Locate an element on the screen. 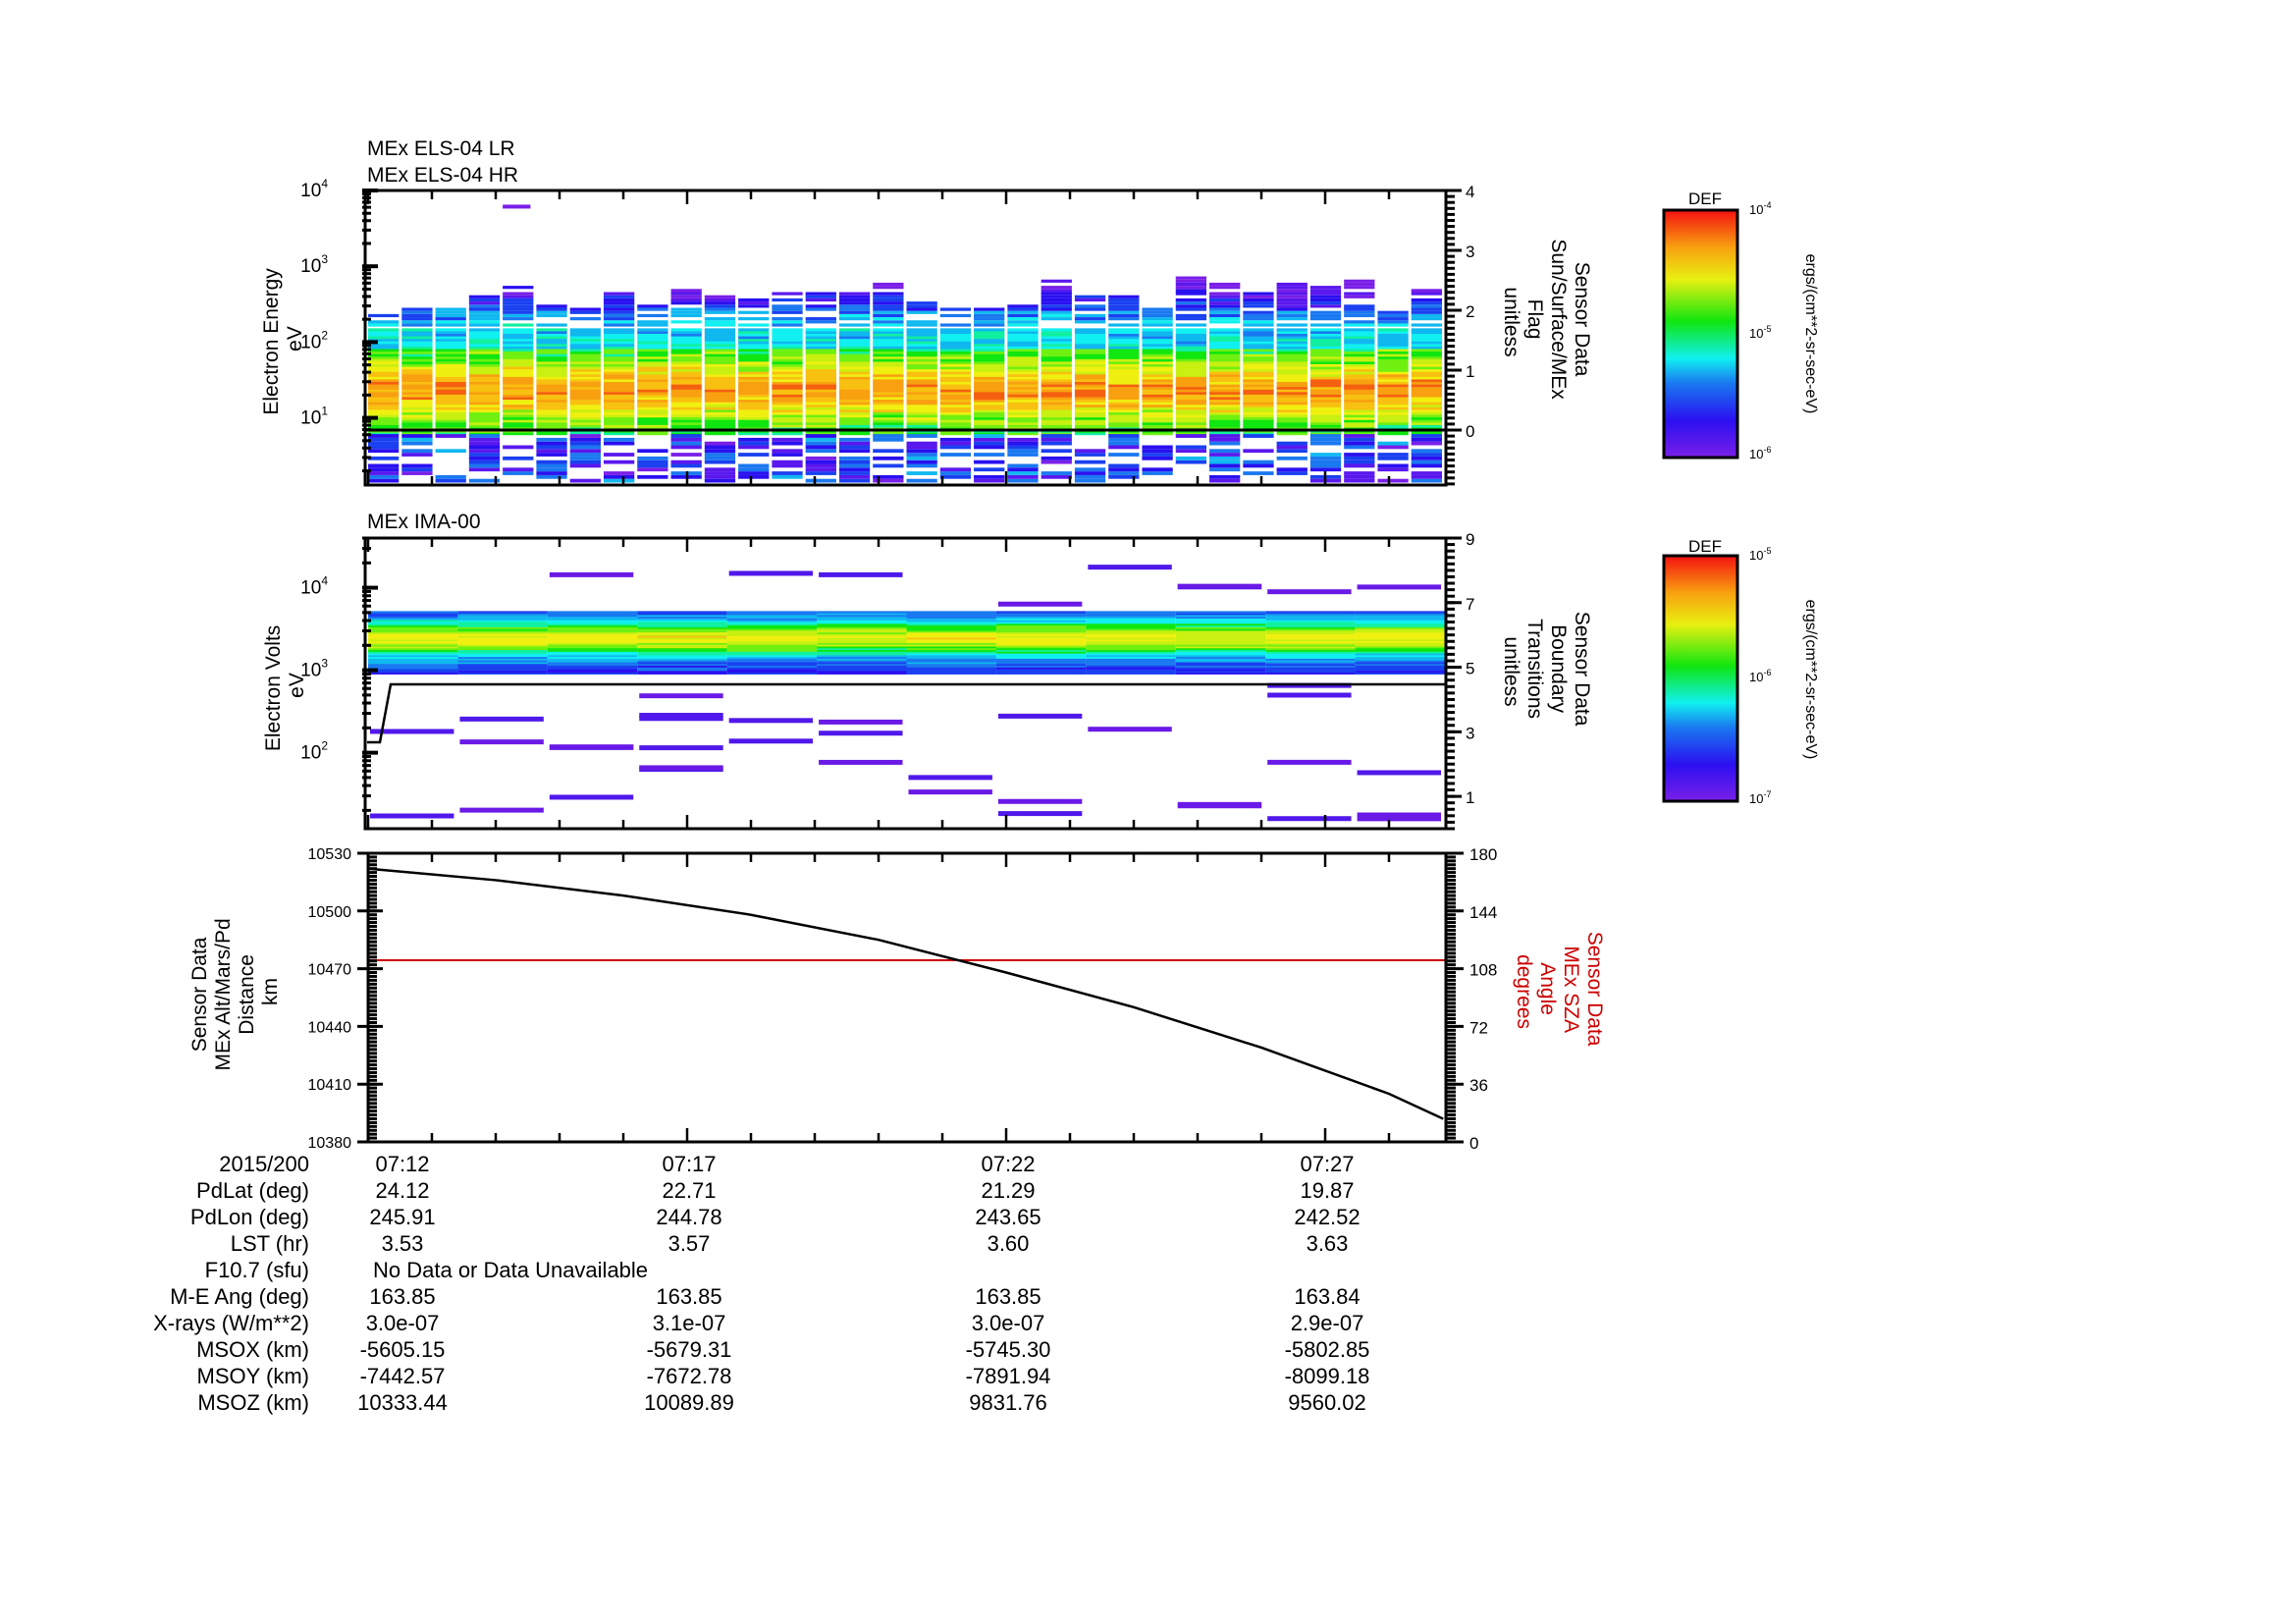 The image size is (2296, 1623). svg-text: 36 is located at coordinates (1478, 1085).